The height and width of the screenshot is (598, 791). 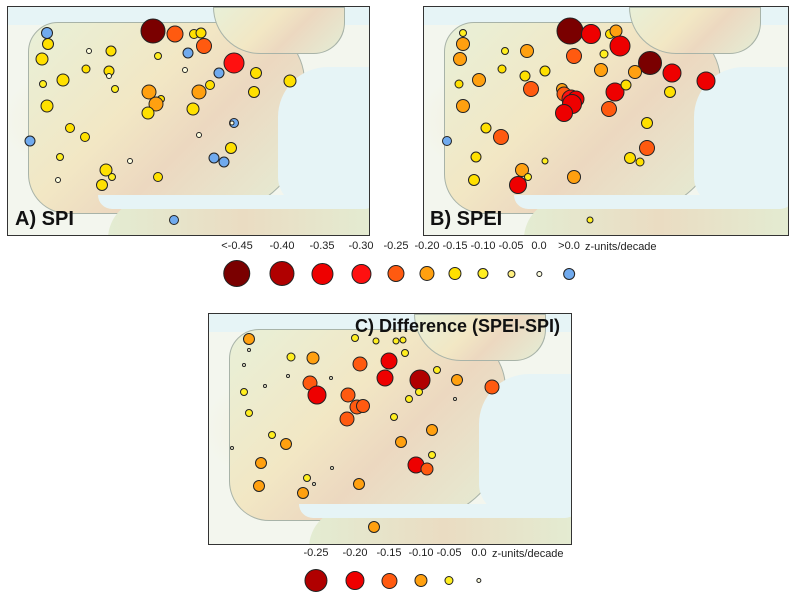 What do you see at coordinates (282, 263) in the screenshot?
I see `legend-item: -0.40` at bounding box center [282, 263].